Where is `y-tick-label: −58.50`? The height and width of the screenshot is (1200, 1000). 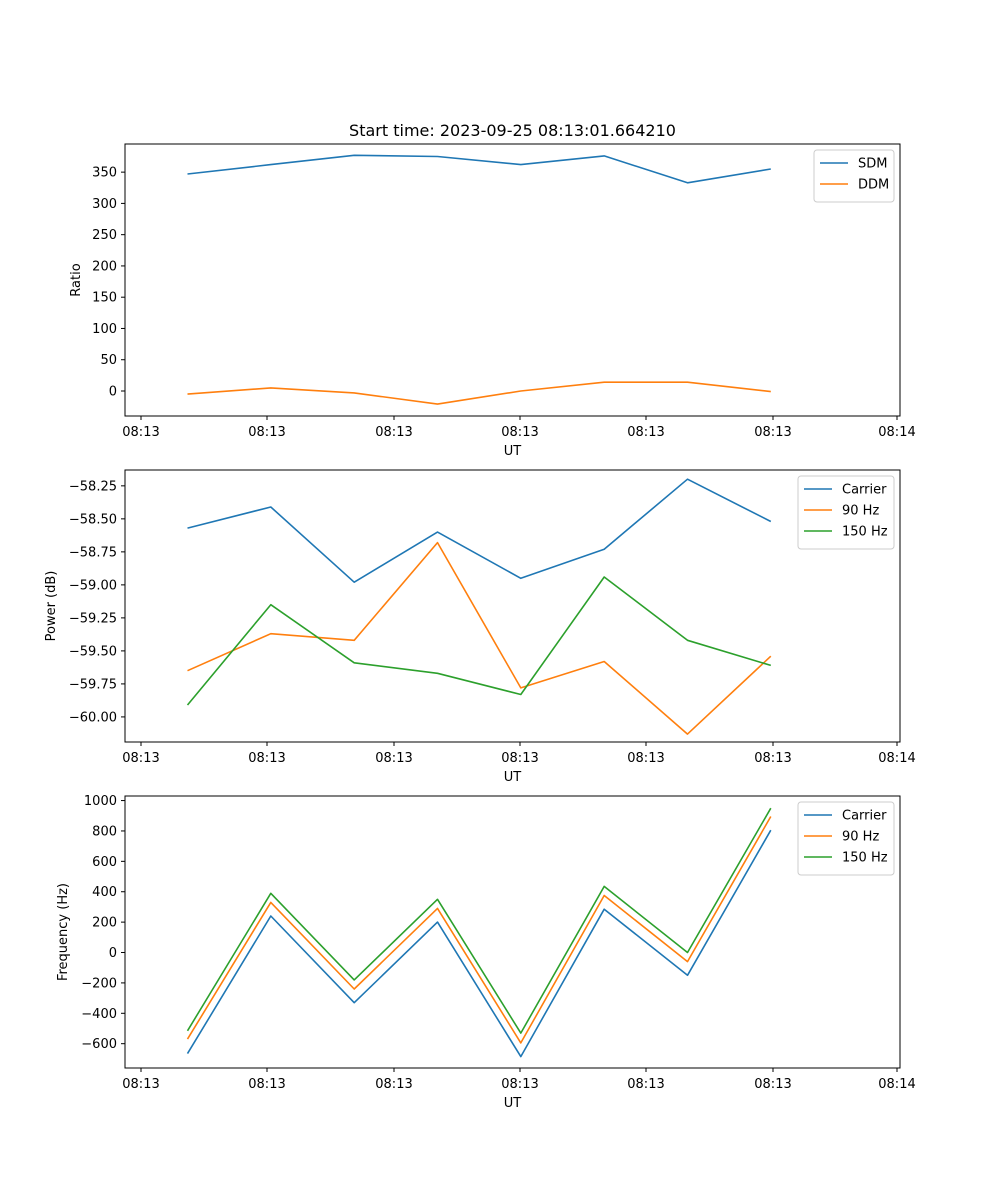 y-tick-label: −58.50 is located at coordinates (93, 519).